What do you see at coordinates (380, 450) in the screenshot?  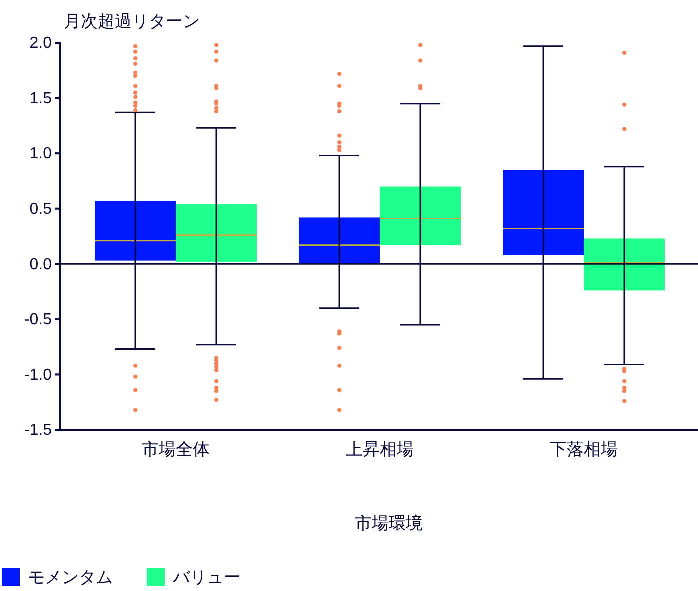 I see `x-tick-label: 上昇相場` at bounding box center [380, 450].